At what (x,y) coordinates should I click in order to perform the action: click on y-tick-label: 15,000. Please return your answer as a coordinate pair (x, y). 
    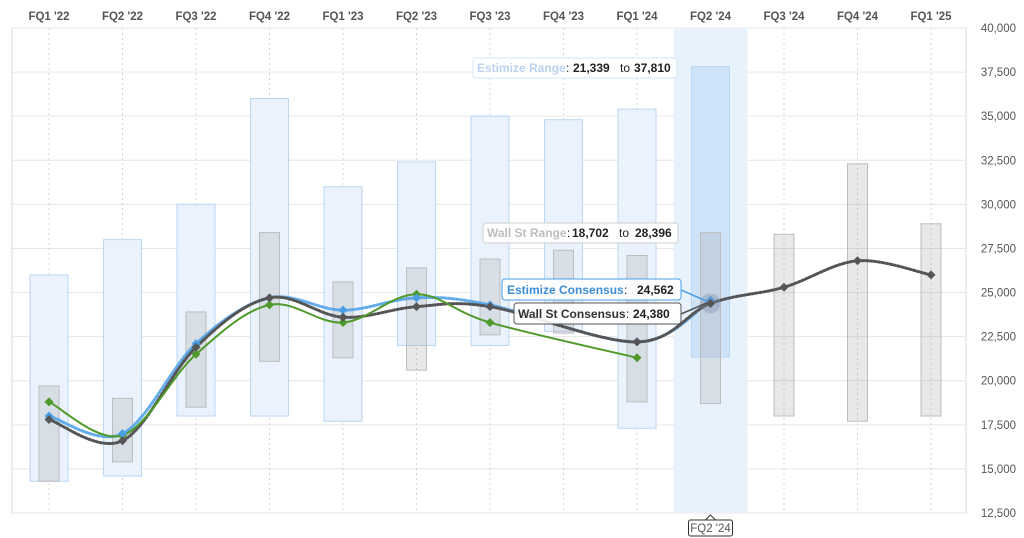
    Looking at the image, I should click on (998, 470).